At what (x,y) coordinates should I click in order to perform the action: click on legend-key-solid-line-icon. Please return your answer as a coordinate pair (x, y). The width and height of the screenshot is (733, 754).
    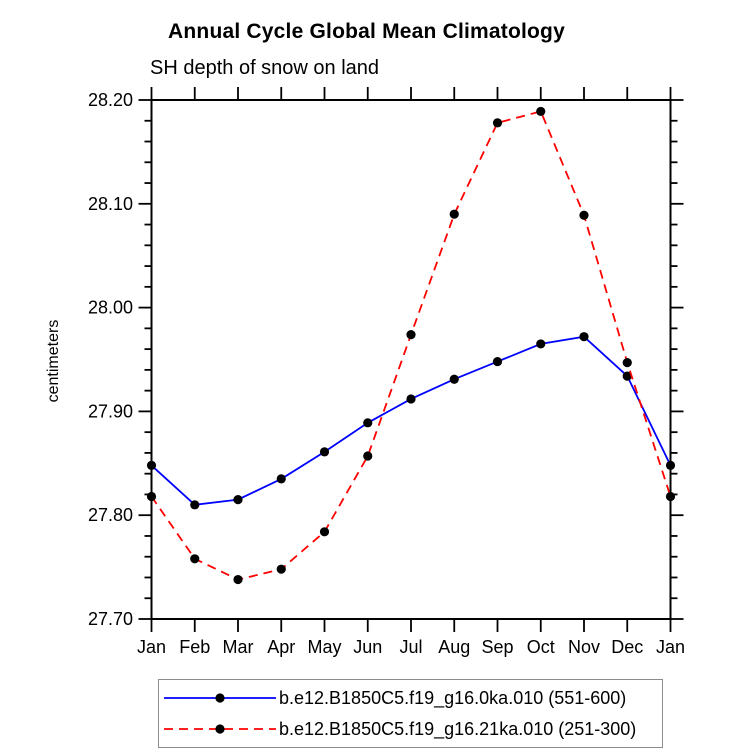
    Looking at the image, I should click on (220, 698).